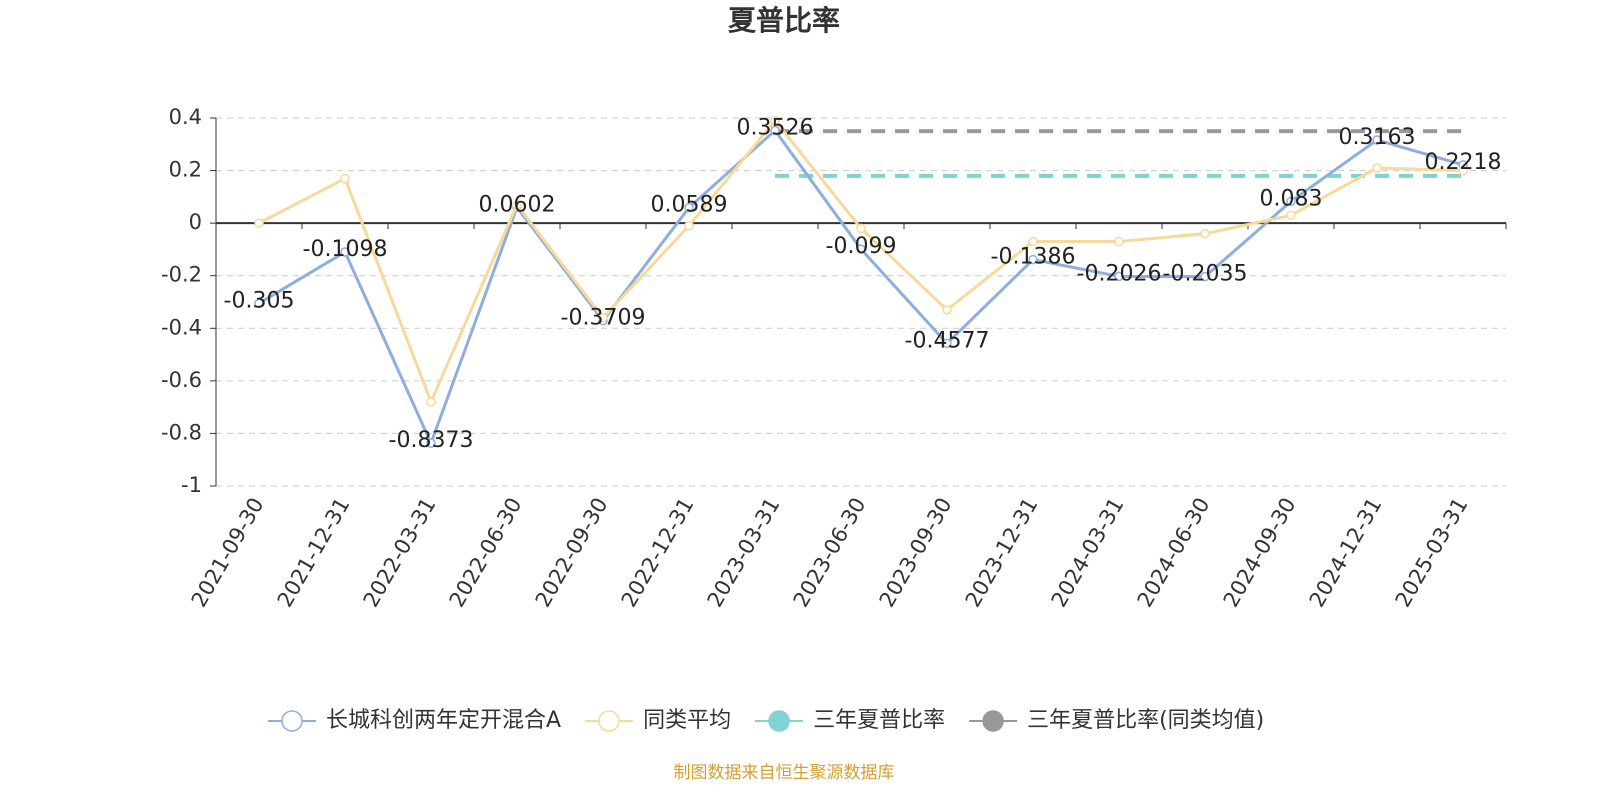 The height and width of the screenshot is (800, 1600). What do you see at coordinates (658, 553) in the screenshot?
I see `x-tick-label: 2022-12-31` at bounding box center [658, 553].